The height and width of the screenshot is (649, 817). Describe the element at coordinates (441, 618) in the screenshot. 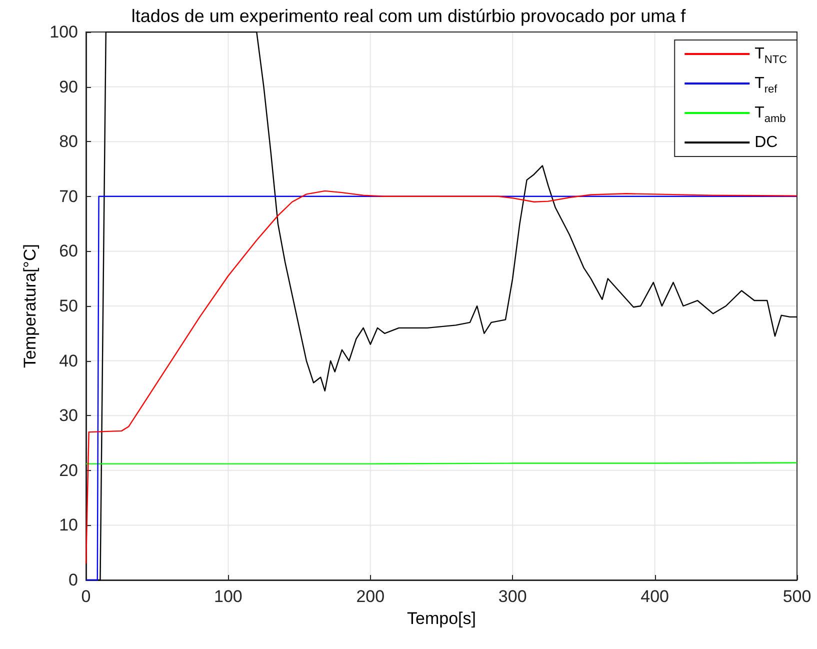

I see `x-axis-title: Tempo[s]` at that location.